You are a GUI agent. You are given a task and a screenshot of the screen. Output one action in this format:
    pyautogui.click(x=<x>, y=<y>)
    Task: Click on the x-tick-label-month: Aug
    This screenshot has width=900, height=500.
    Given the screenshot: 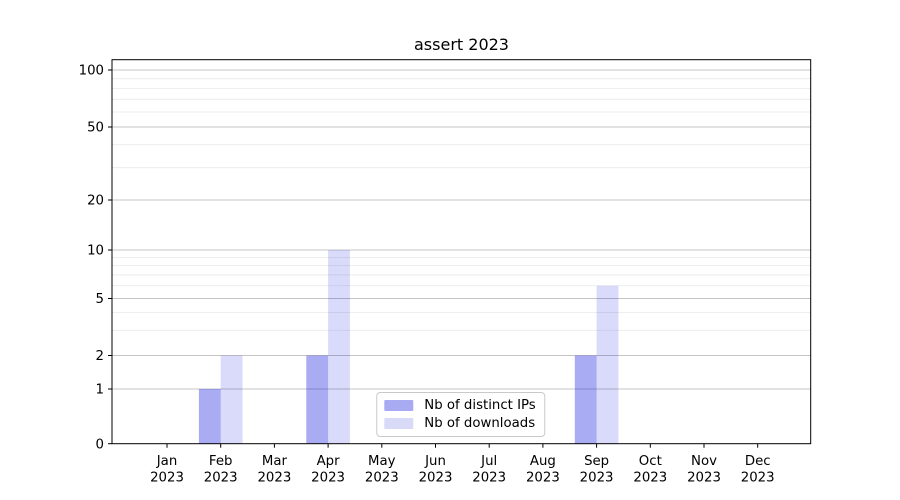 What is the action you would take?
    pyautogui.click(x=543, y=461)
    